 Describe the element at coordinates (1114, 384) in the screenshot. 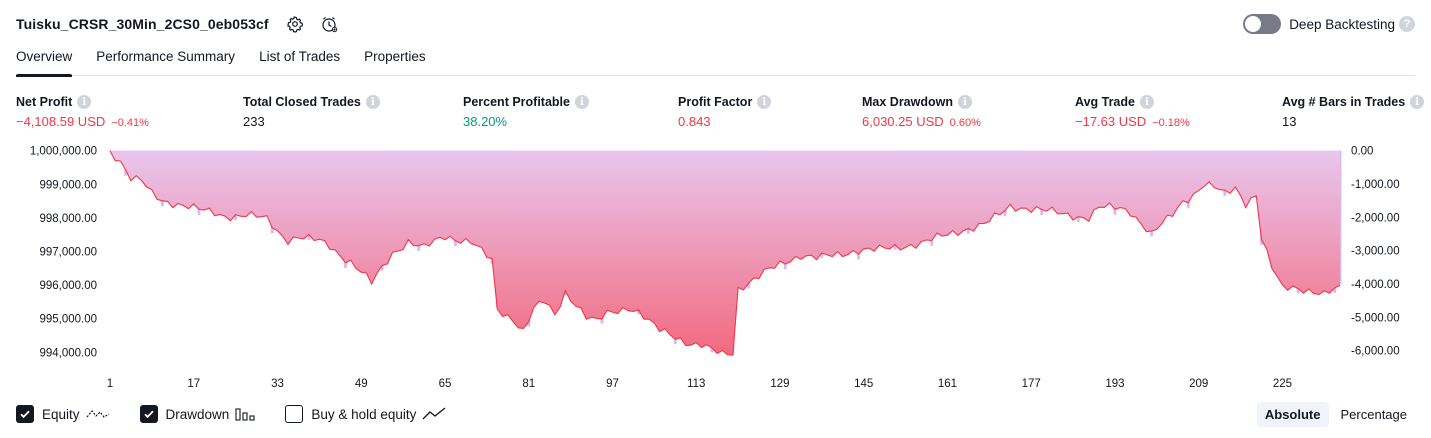

I see `x-axis-tick: 193` at that location.